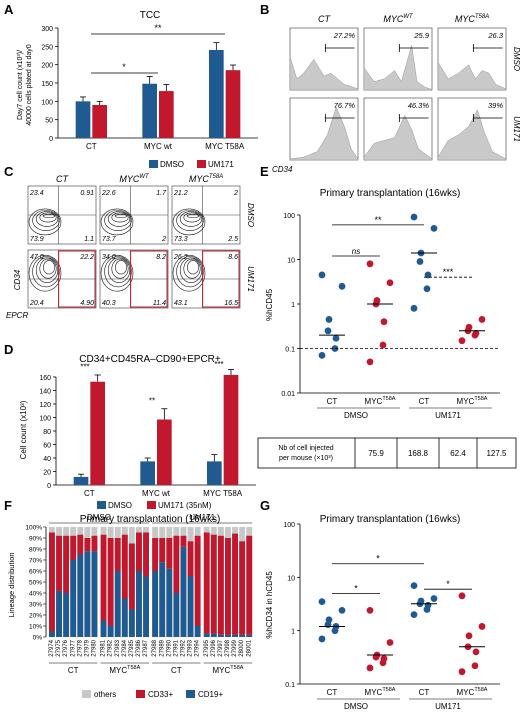  What do you see at coordinates (495, 35) in the screenshot?
I see `gate-percent: 26.3` at bounding box center [495, 35].